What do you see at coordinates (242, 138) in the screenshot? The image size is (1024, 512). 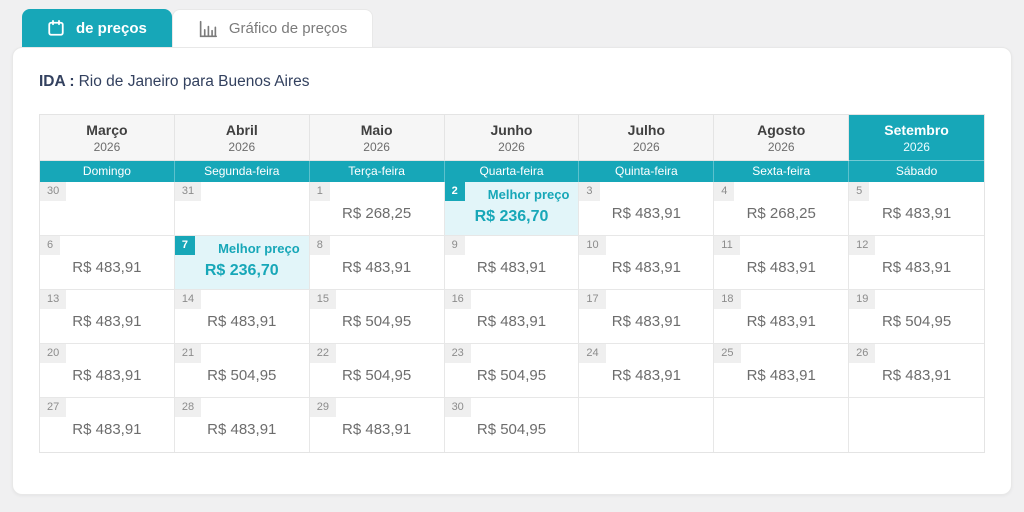 I see `month-header-2: Abril 2026` at bounding box center [242, 138].